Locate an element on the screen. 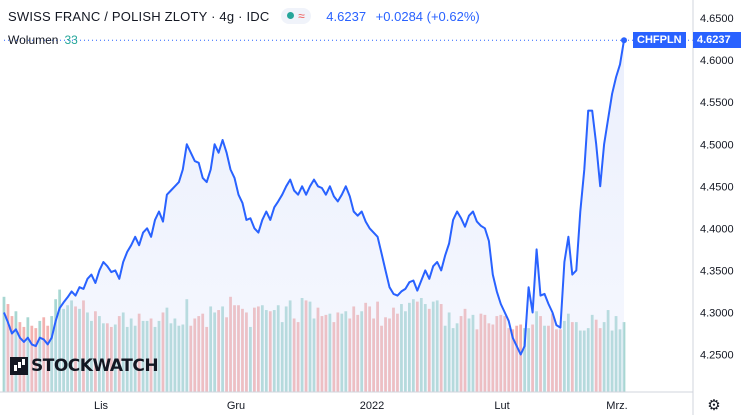 The height and width of the screenshot is (415, 742). status-dot-icon is located at coordinates (291, 15).